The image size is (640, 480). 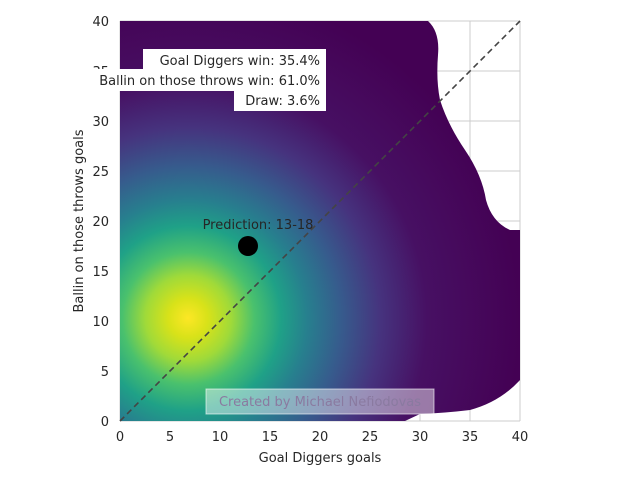 What do you see at coordinates (258, 225) in the screenshot?
I see `prediction-label: Prediction: 13-18` at bounding box center [258, 225].